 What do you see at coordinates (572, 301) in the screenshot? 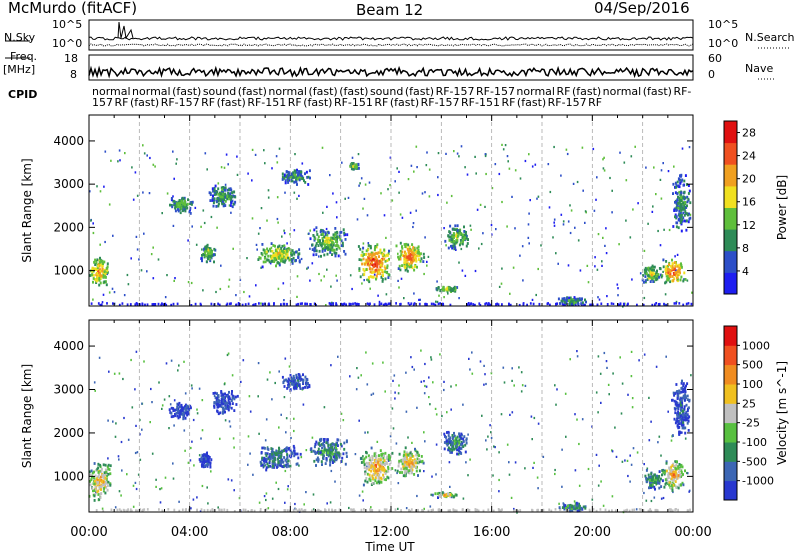
I see `power-echo-region` at bounding box center [572, 301].